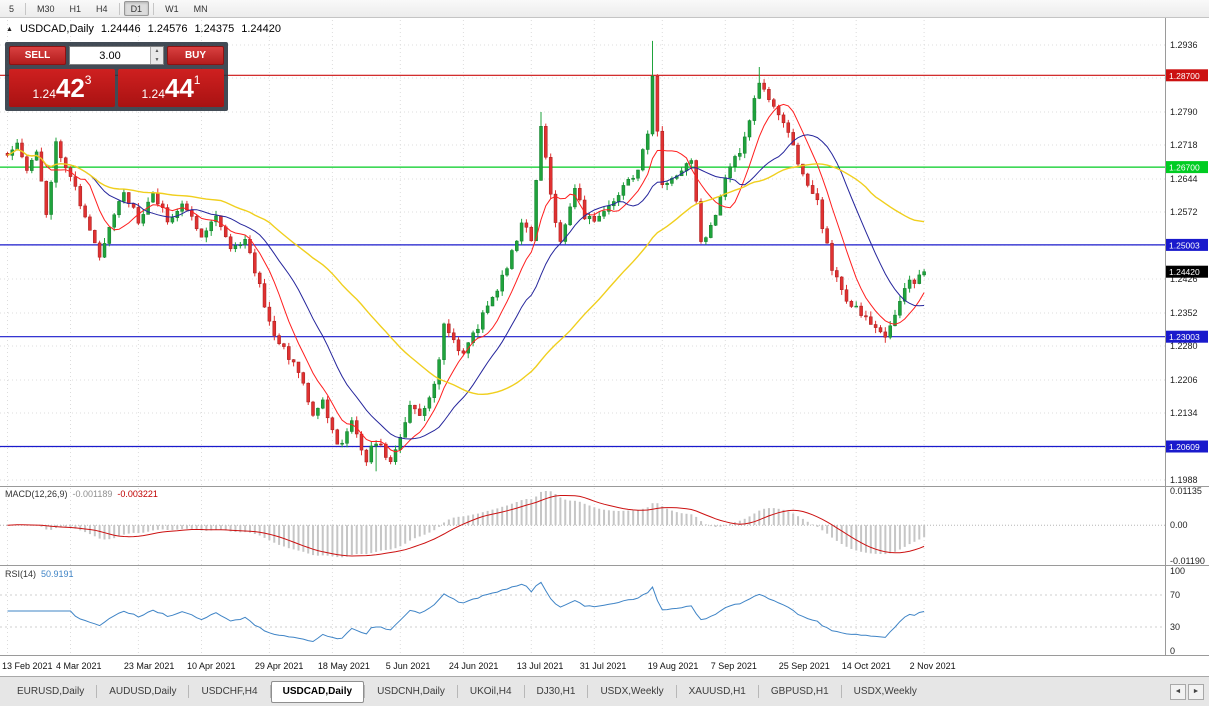  I want to click on macd-signal-value: -0.003221, so click(137, 494).